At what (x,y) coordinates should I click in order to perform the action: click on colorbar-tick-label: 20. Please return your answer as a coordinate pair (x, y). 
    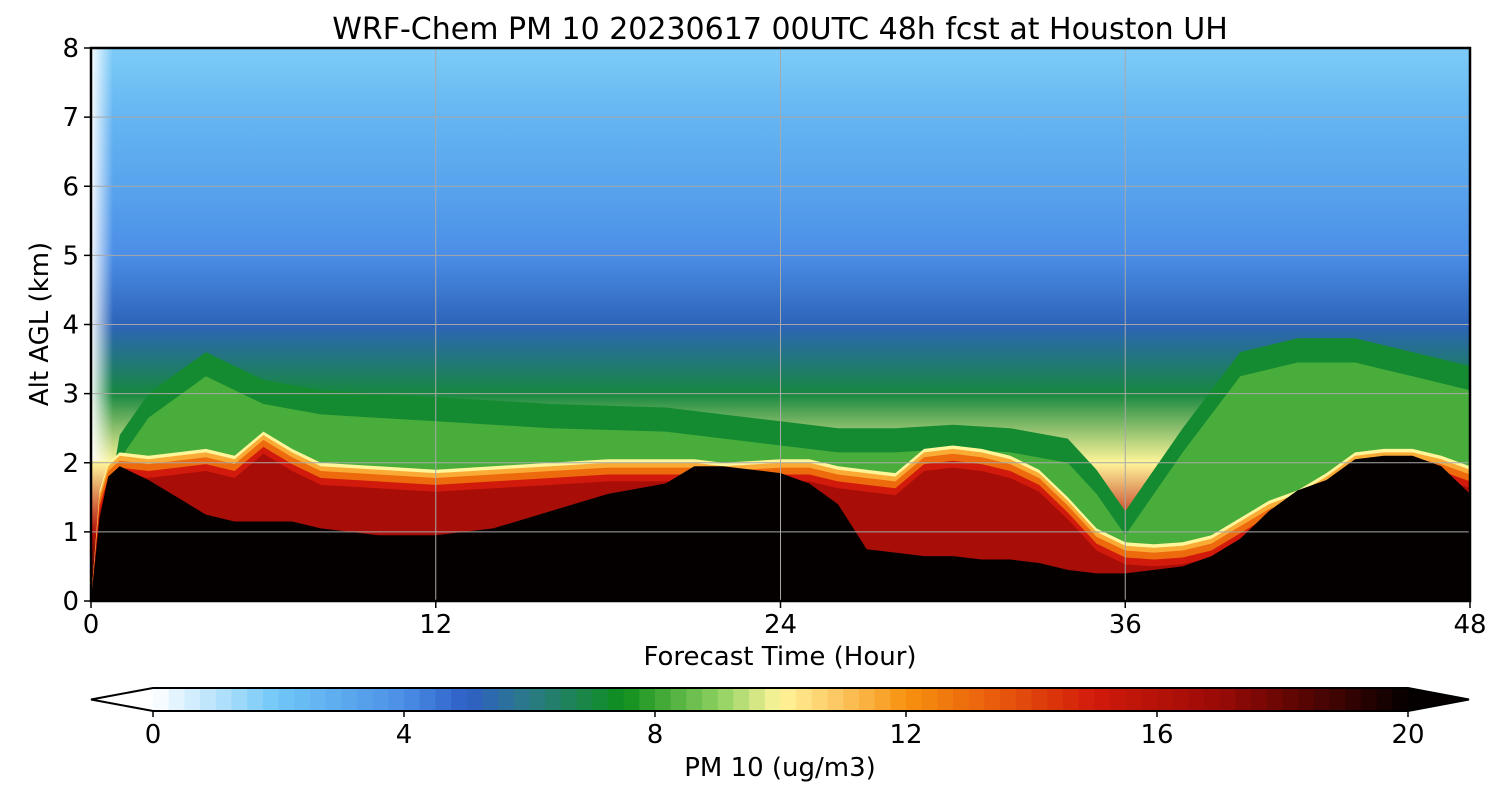
    Looking at the image, I should click on (1407, 735).